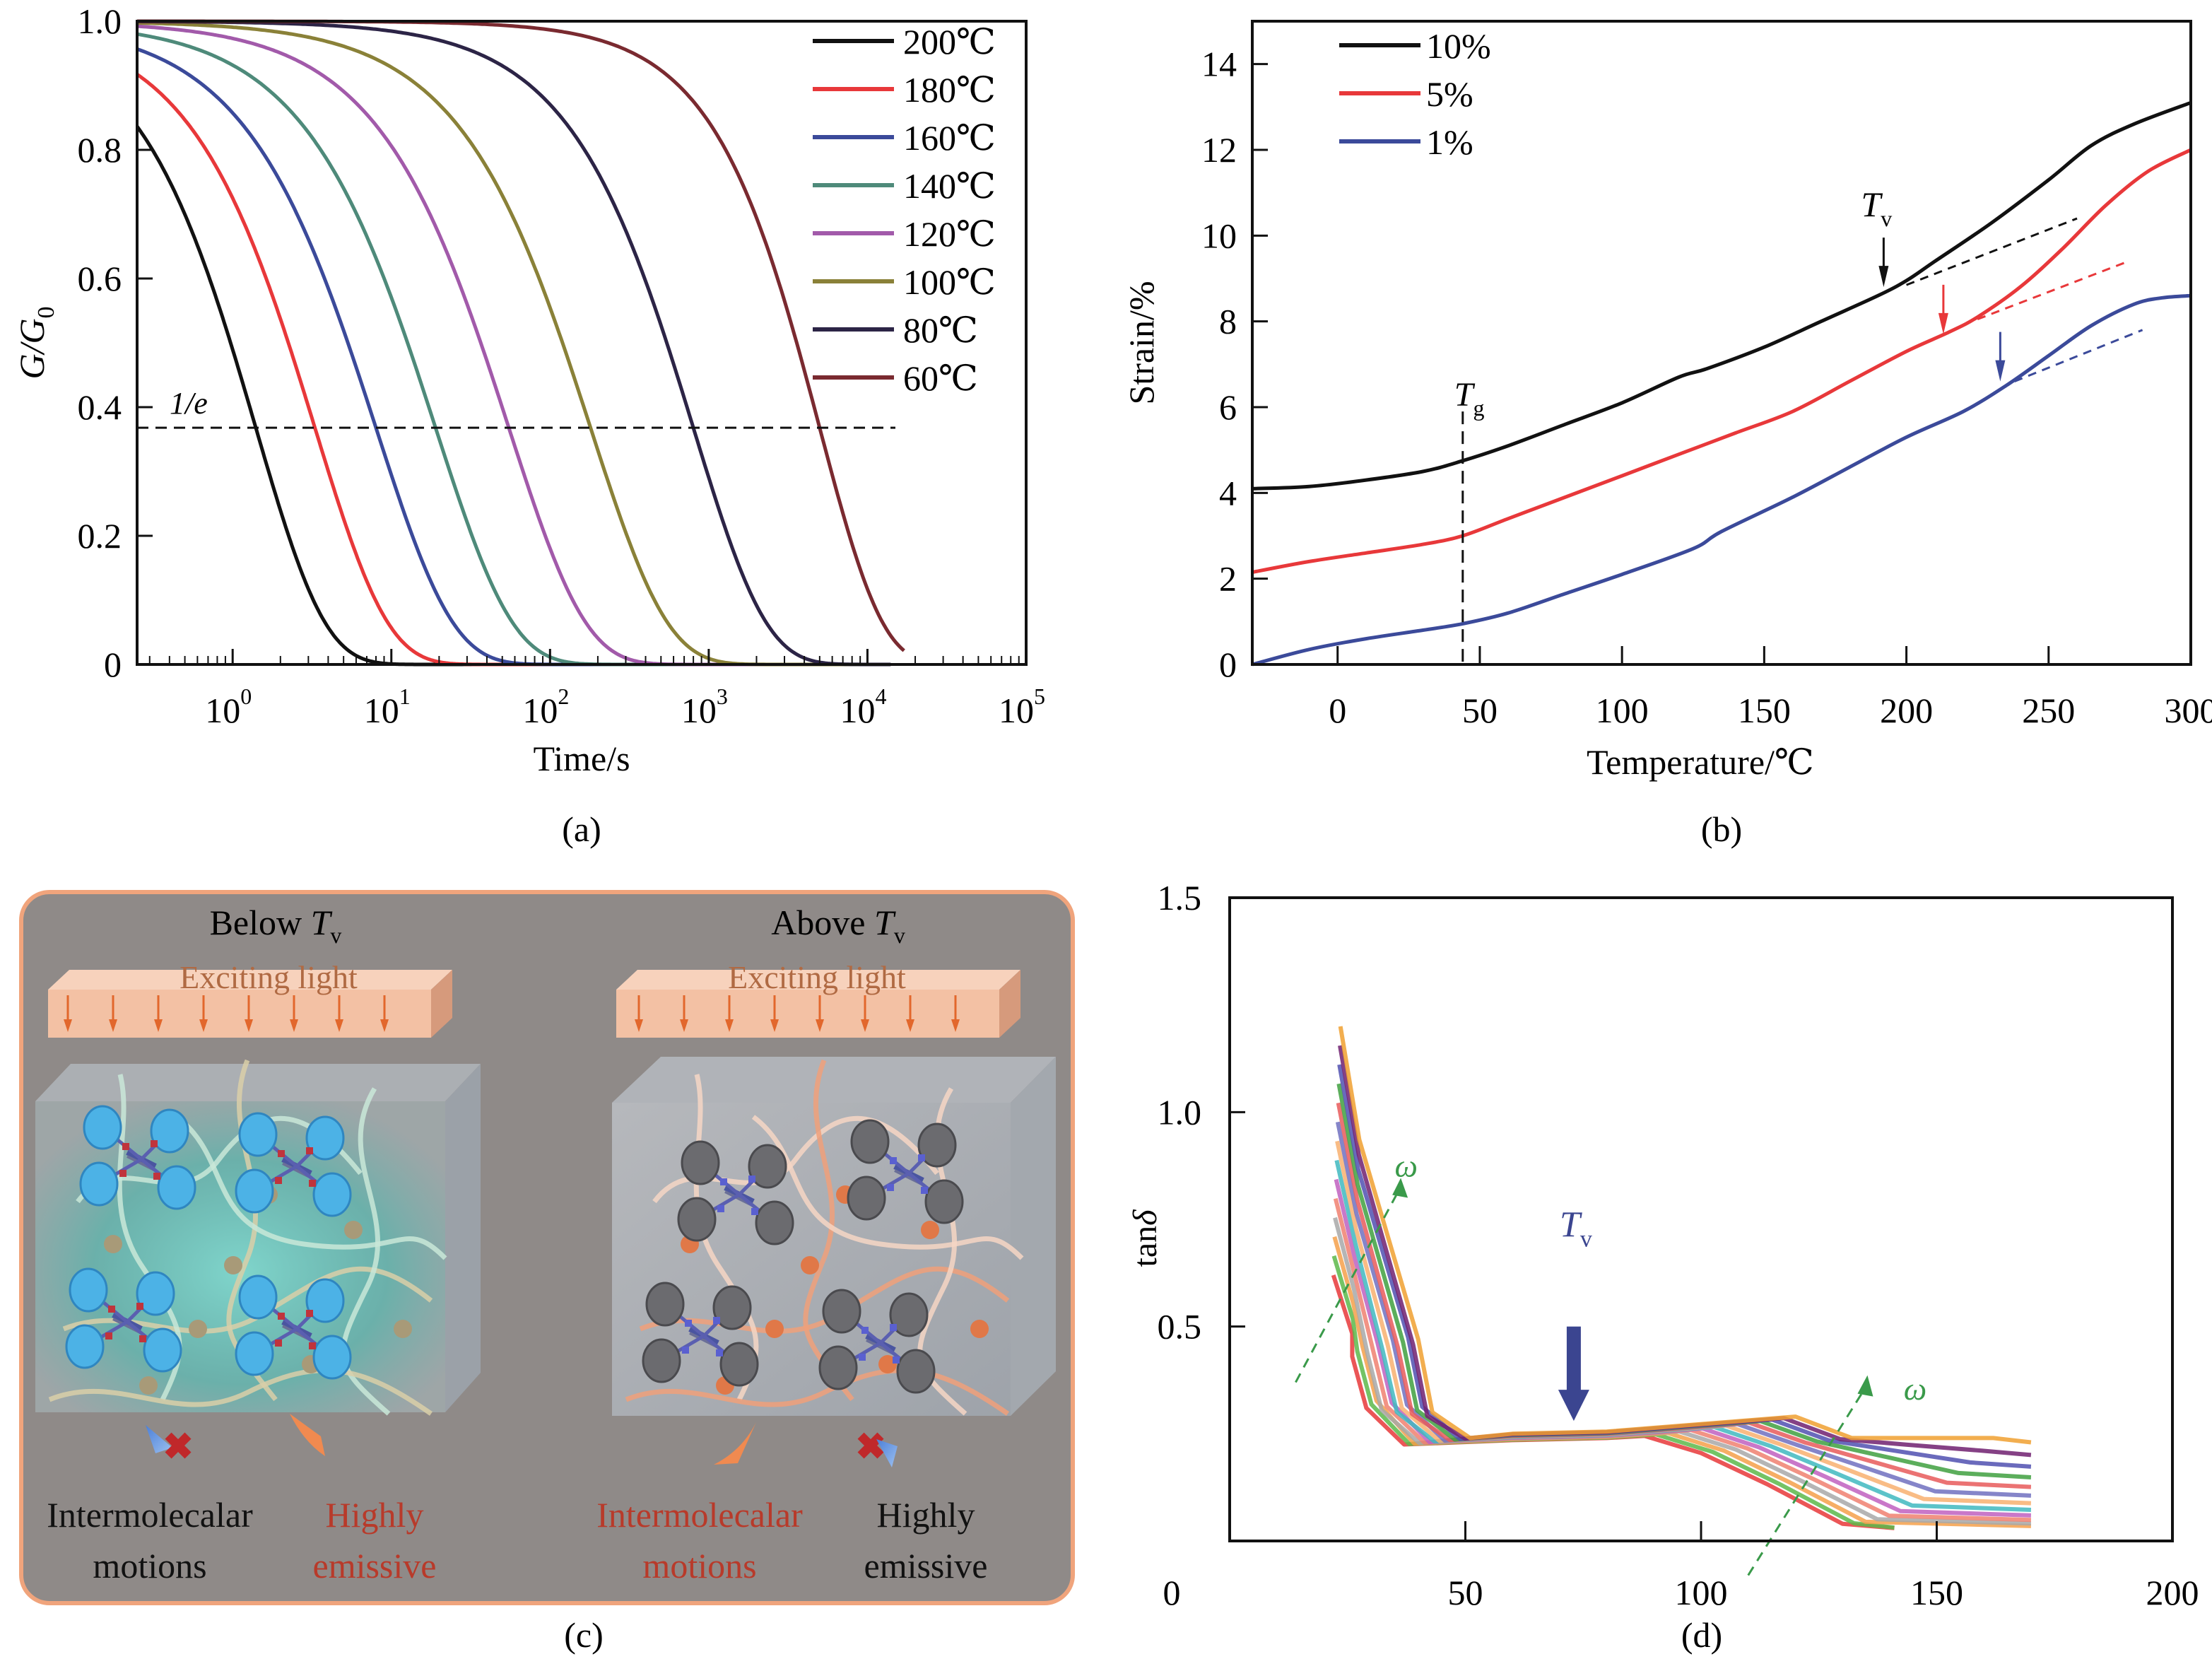  Describe the element at coordinates (276, 926) in the screenshot. I see `below-tv-title: Below Tv` at that location.